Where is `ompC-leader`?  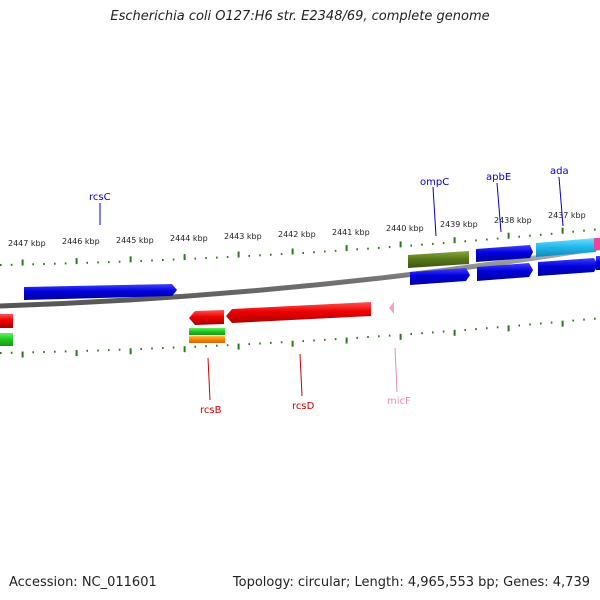
ompC-leader is located at coordinates (434, 211).